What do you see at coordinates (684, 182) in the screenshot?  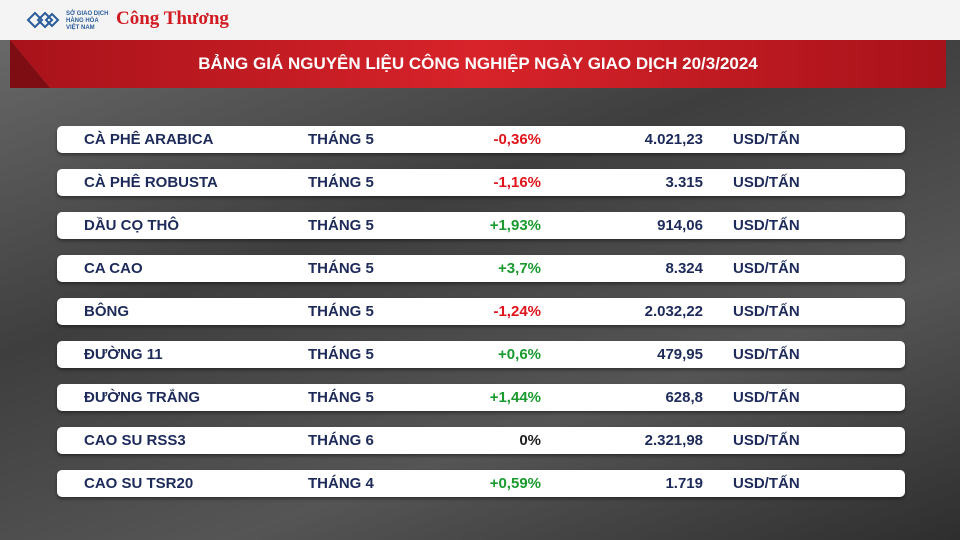 I see `price: 3.315` at bounding box center [684, 182].